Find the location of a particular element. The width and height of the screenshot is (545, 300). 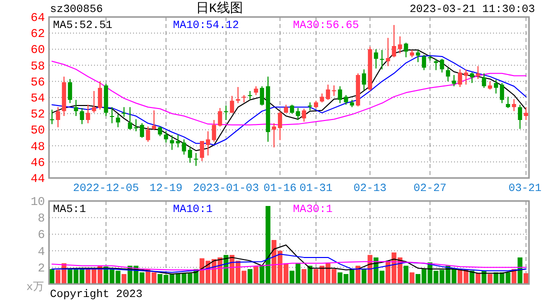

chart-title: 日K线图 is located at coordinates (219, 8).